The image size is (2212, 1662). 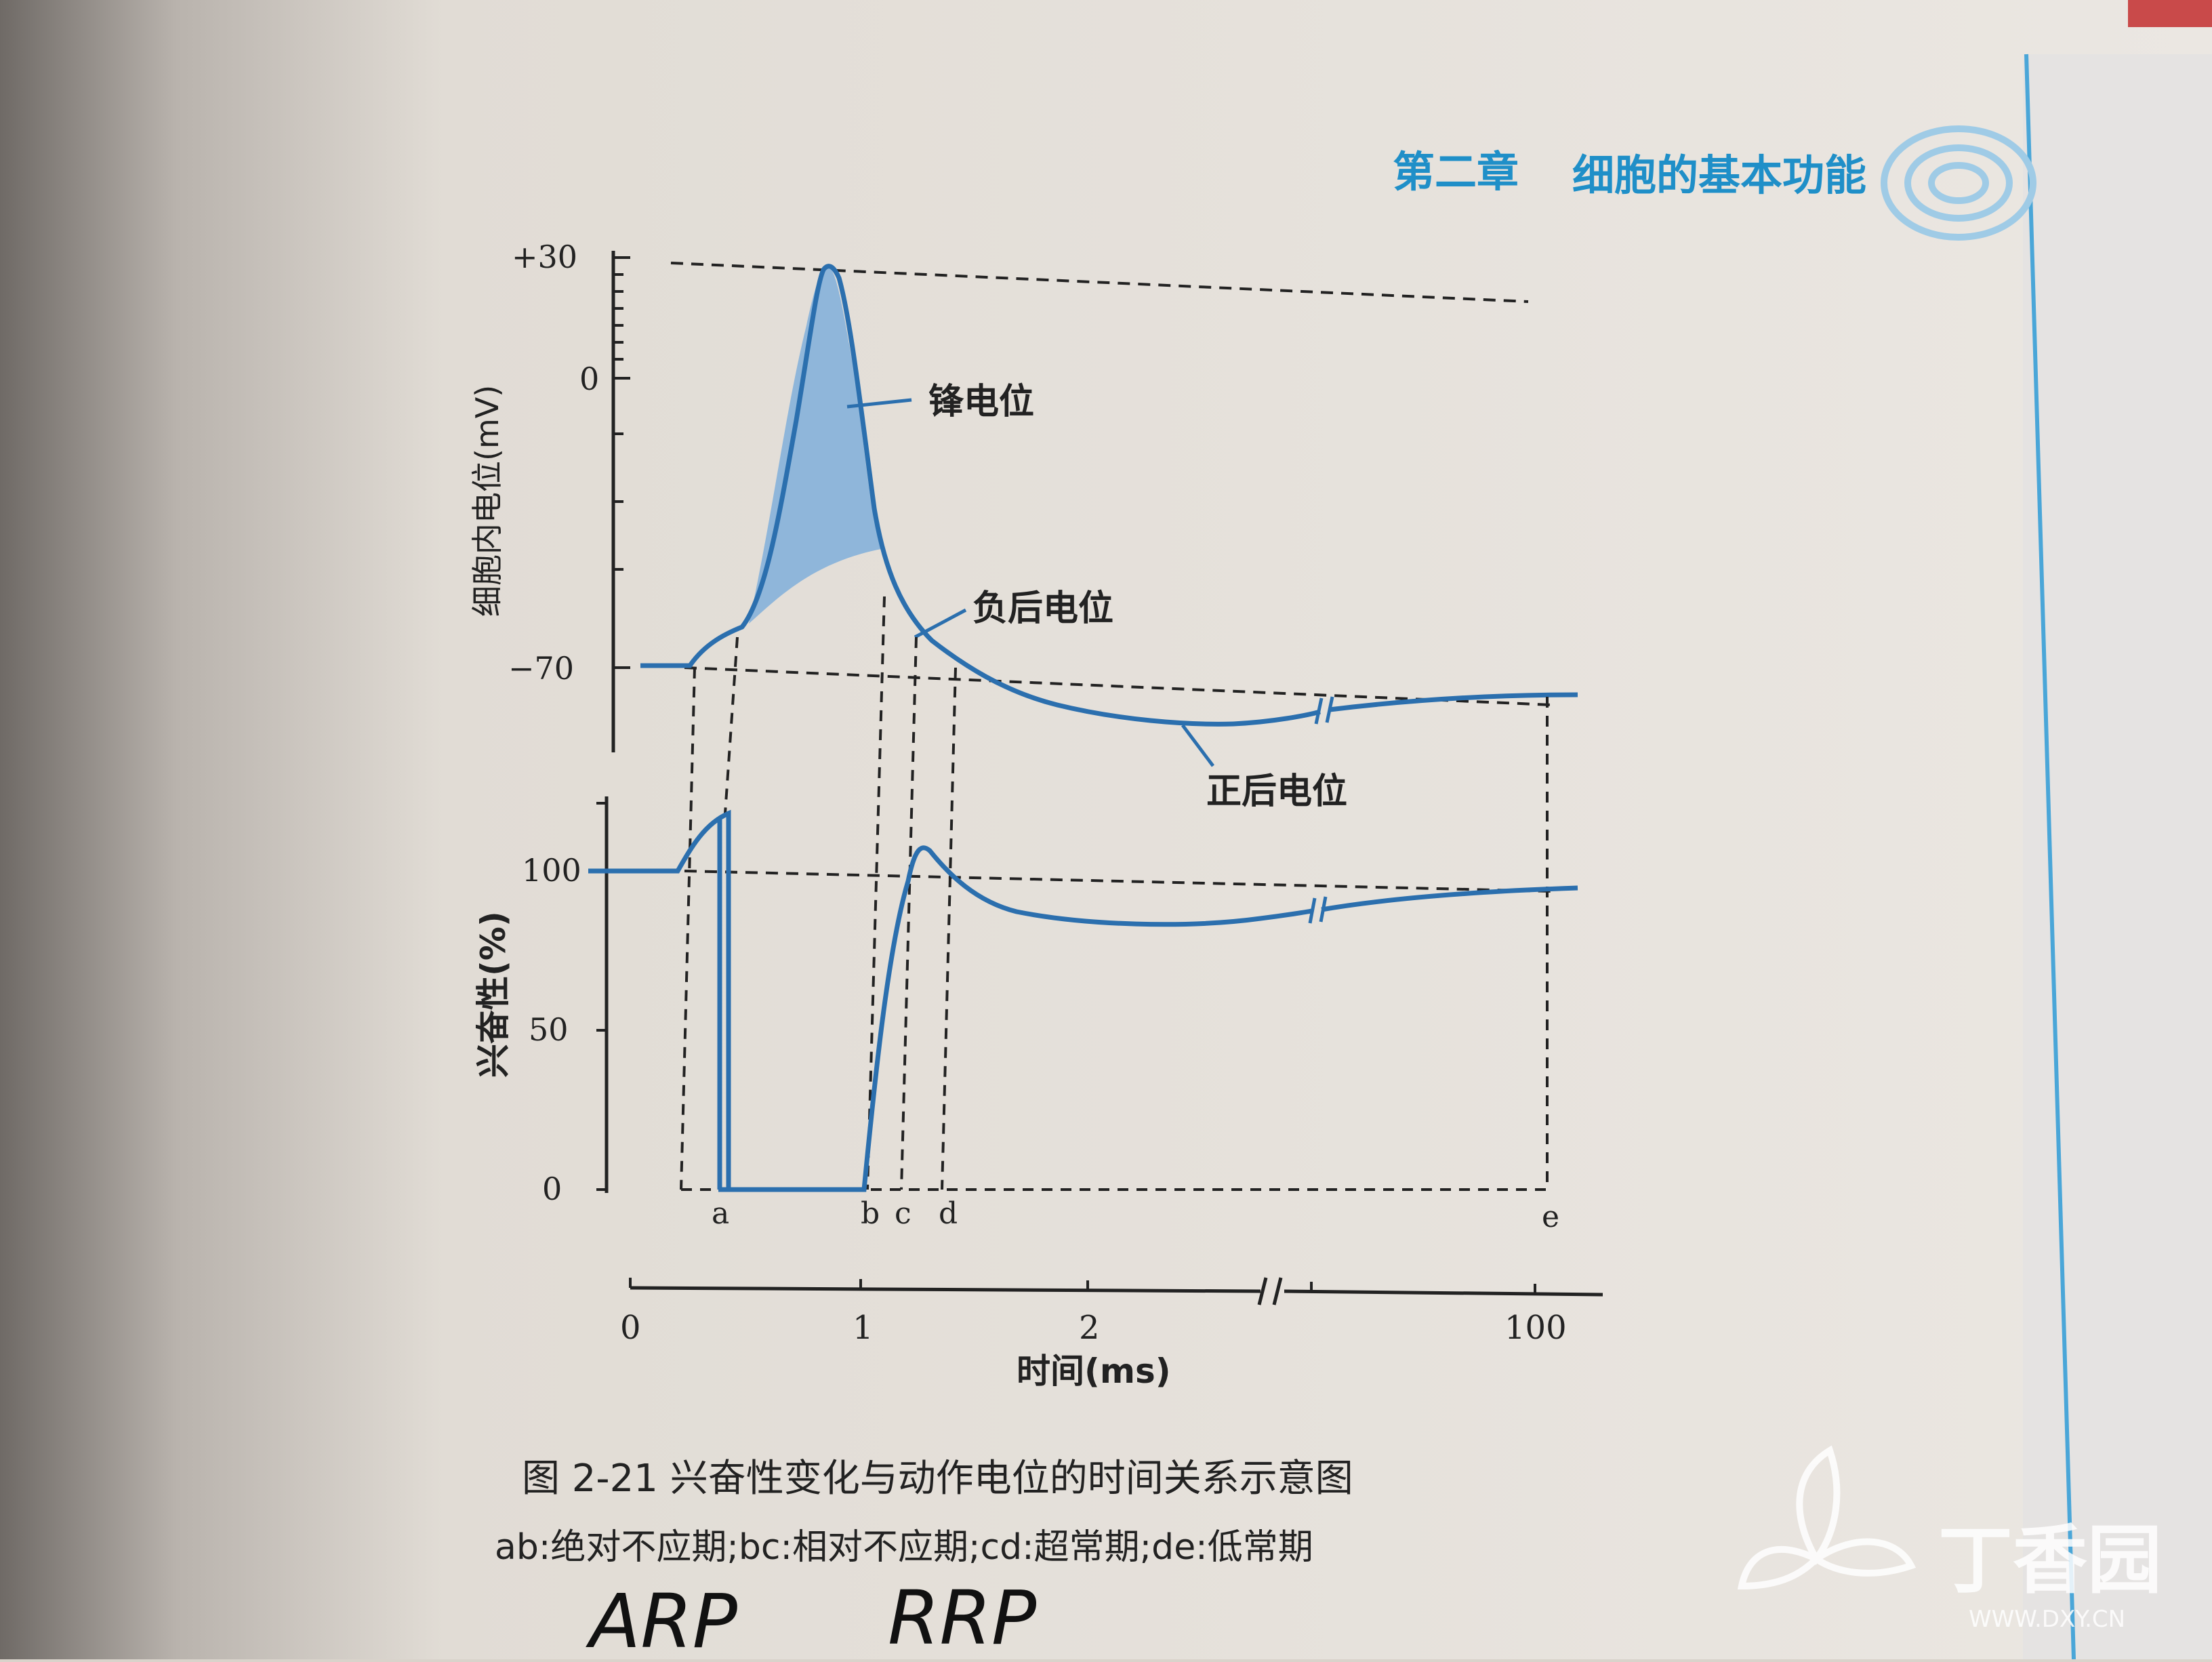 I want to click on action-potential-curve, so click(x=1109, y=495).